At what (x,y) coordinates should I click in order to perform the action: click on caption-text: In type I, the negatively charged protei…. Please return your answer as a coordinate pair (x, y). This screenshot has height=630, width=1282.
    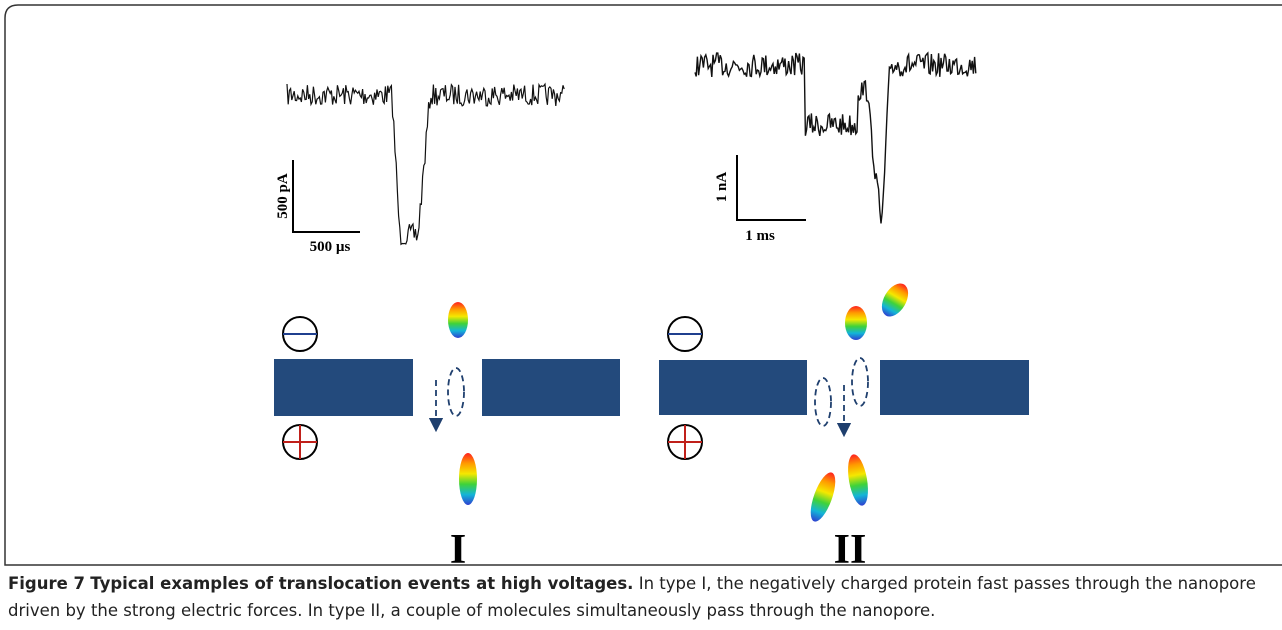
    Looking at the image, I should click on (632, 597).